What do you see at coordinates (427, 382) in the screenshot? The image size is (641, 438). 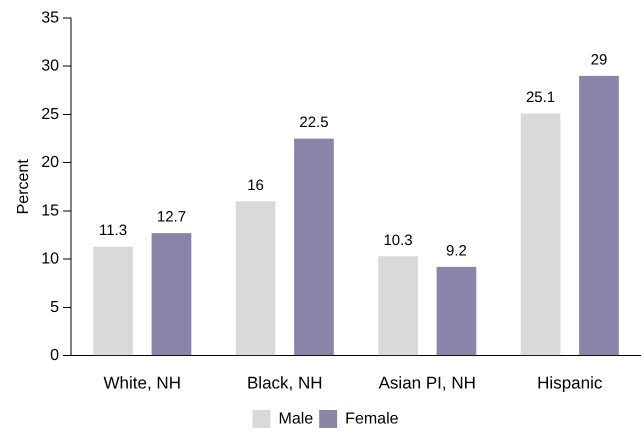 I see `x-tick-label: Asian PI, NH` at bounding box center [427, 382].